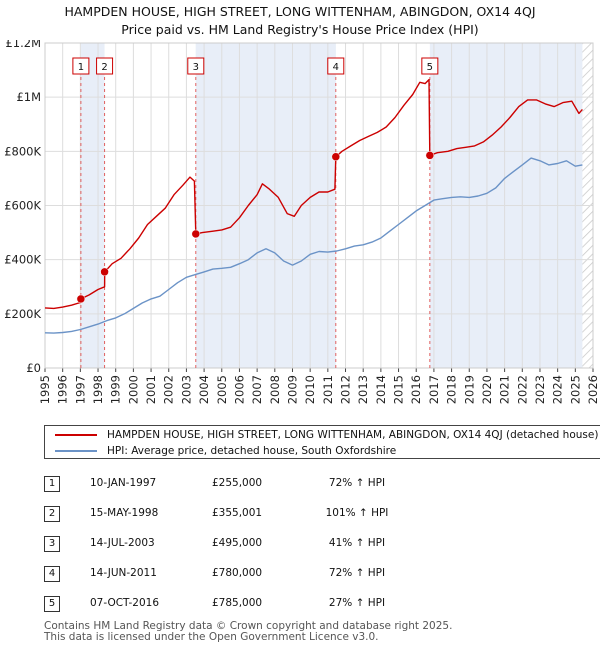  What do you see at coordinates (23, 45) in the screenshot?
I see `y-tick-label: £1.2M` at bounding box center [23, 45].